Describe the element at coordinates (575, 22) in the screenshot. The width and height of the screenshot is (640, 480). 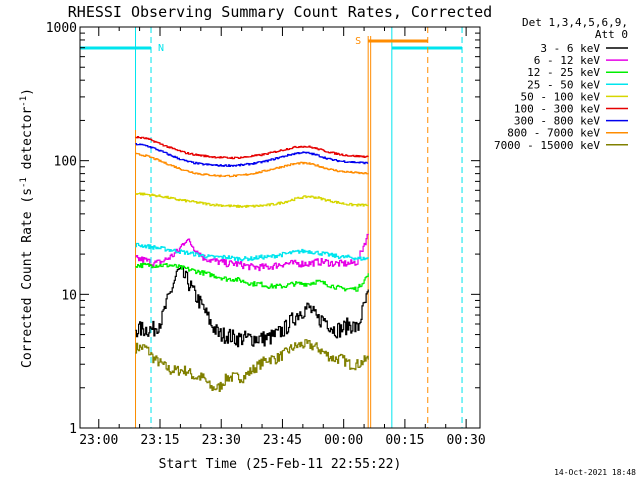
I see `legend-header-line1: Det 1,3,4,5,6,9,` at that location.